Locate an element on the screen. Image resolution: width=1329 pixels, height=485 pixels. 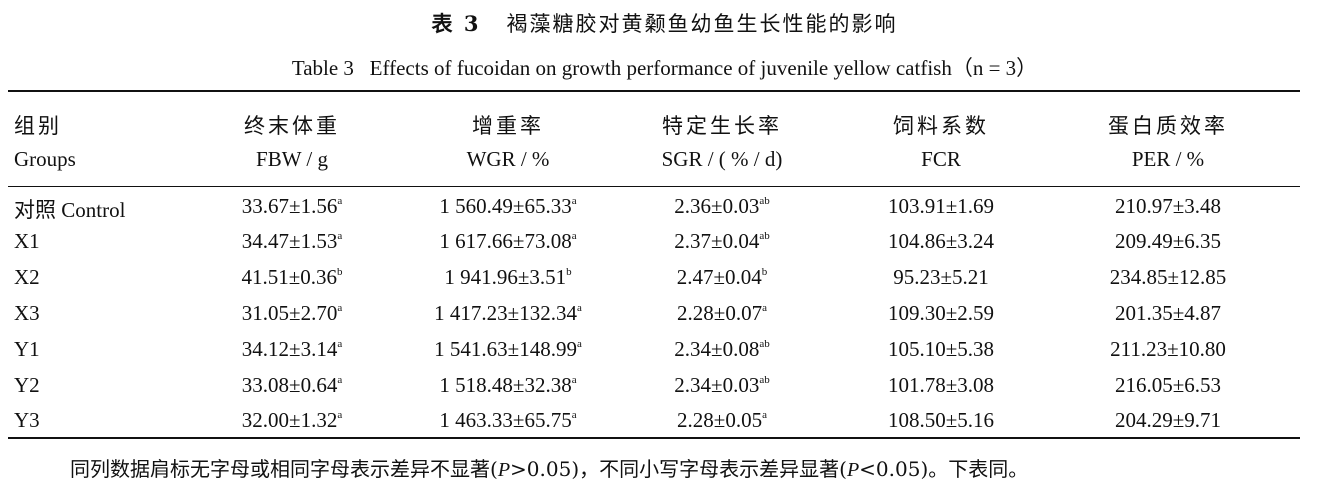
cell-group: X2 is located at coordinates (27, 277).